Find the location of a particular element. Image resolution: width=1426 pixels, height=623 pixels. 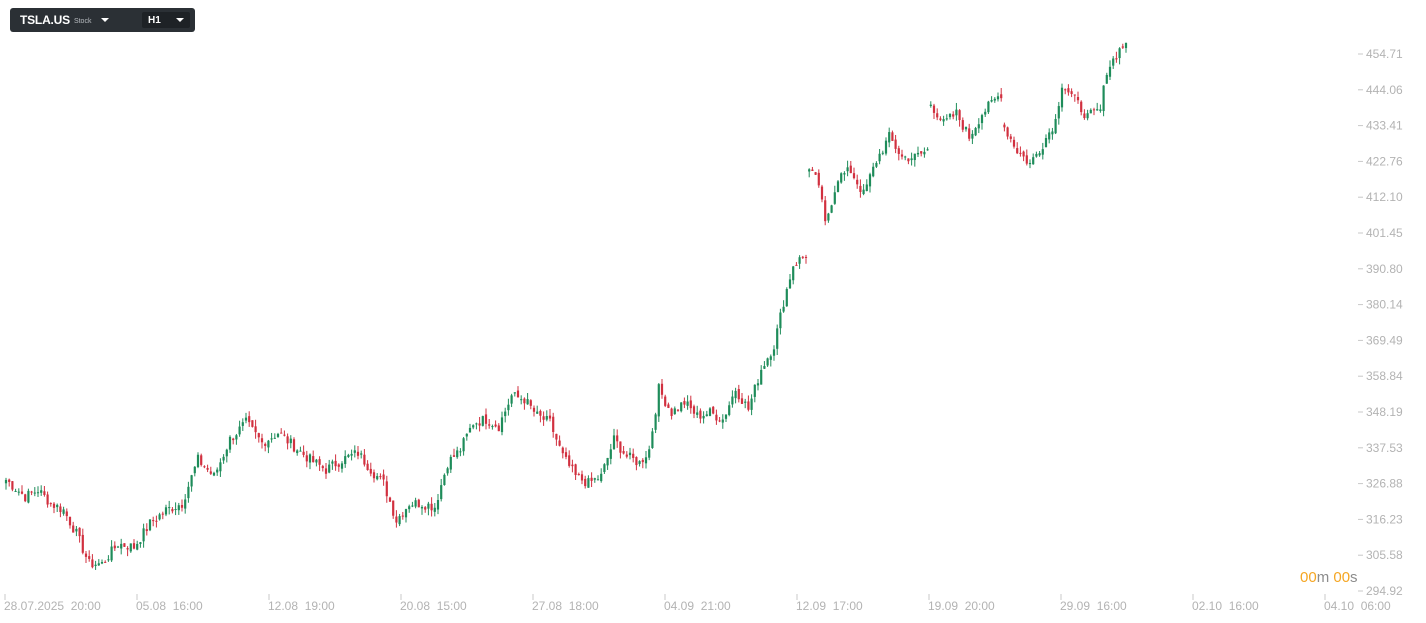

time-tick-label: 04.09 21:00 is located at coordinates (697, 606).